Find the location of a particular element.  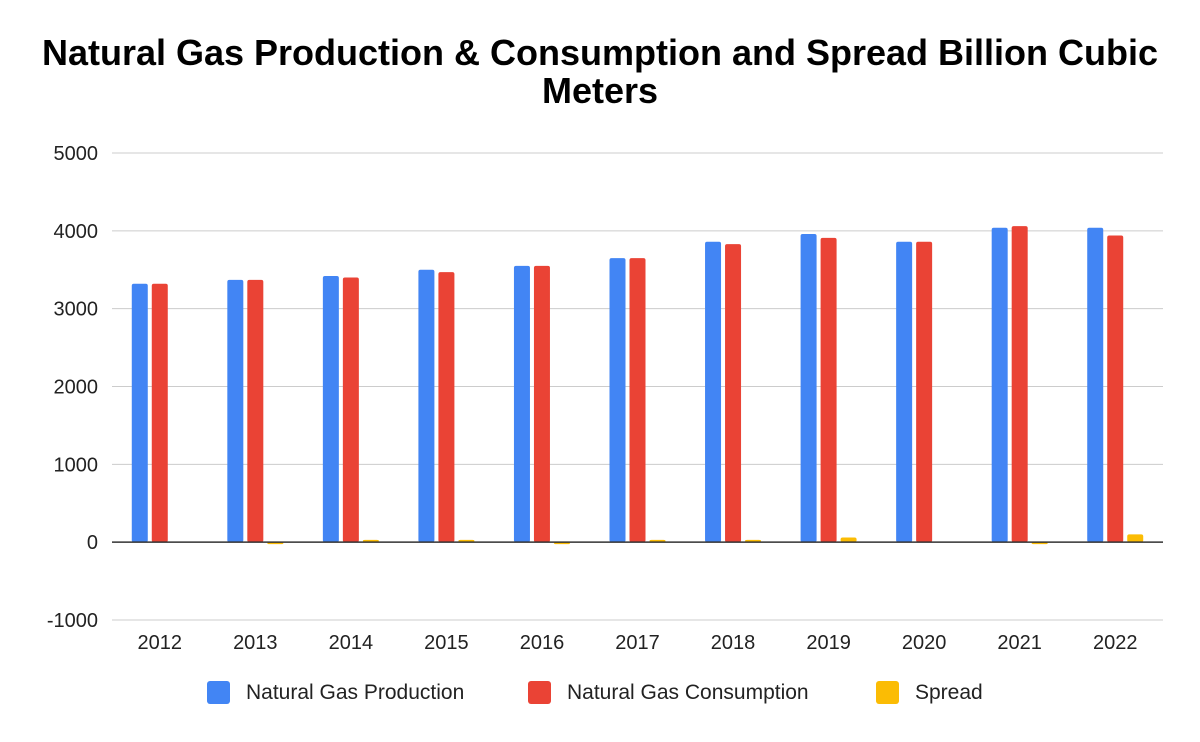

legend-label: Natural Gas Production is located at coordinates (355, 692).